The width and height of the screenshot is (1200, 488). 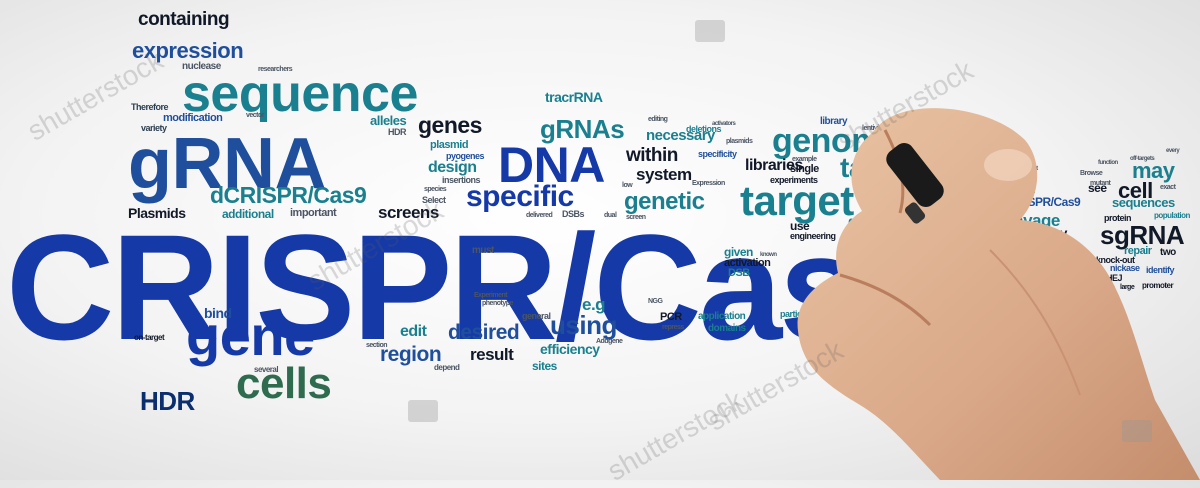 What do you see at coordinates (544, 366) in the screenshot?
I see `word-sites: sites` at bounding box center [544, 366].